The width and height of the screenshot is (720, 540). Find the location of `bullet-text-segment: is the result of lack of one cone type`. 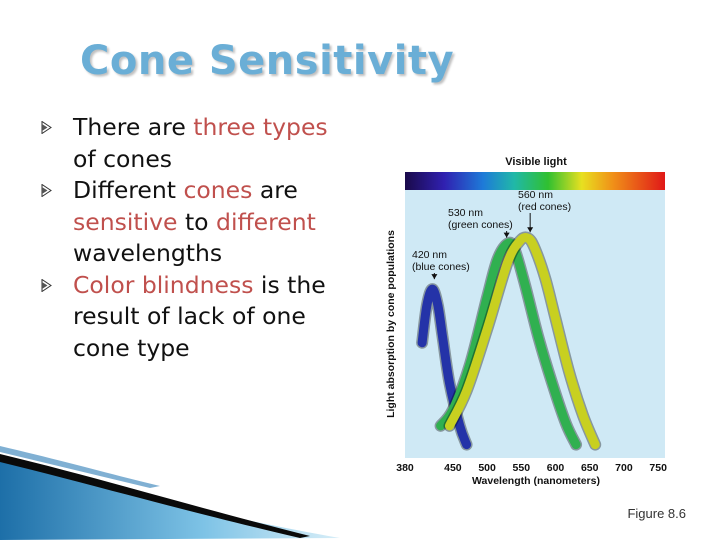

bullet-text-segment: is the result of lack of one cone type is located at coordinates (199, 316).